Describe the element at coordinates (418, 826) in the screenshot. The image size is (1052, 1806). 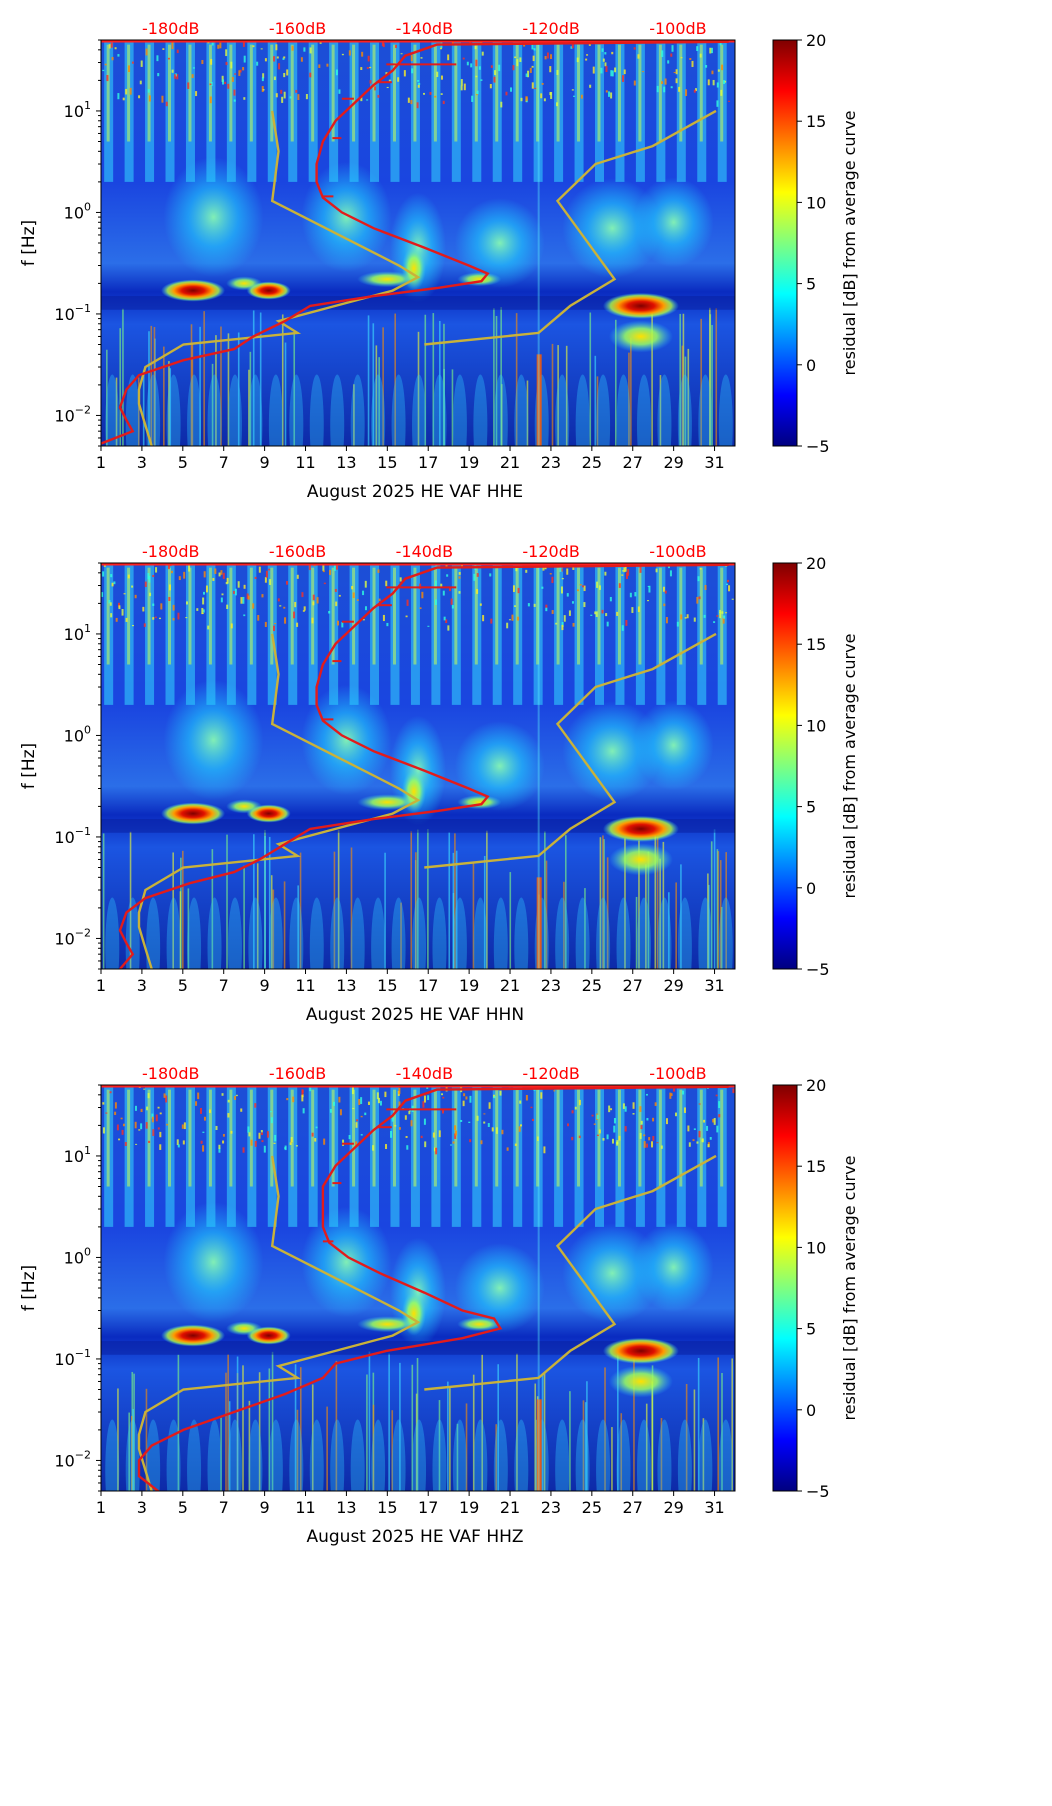
I see `dark-band` at that location.